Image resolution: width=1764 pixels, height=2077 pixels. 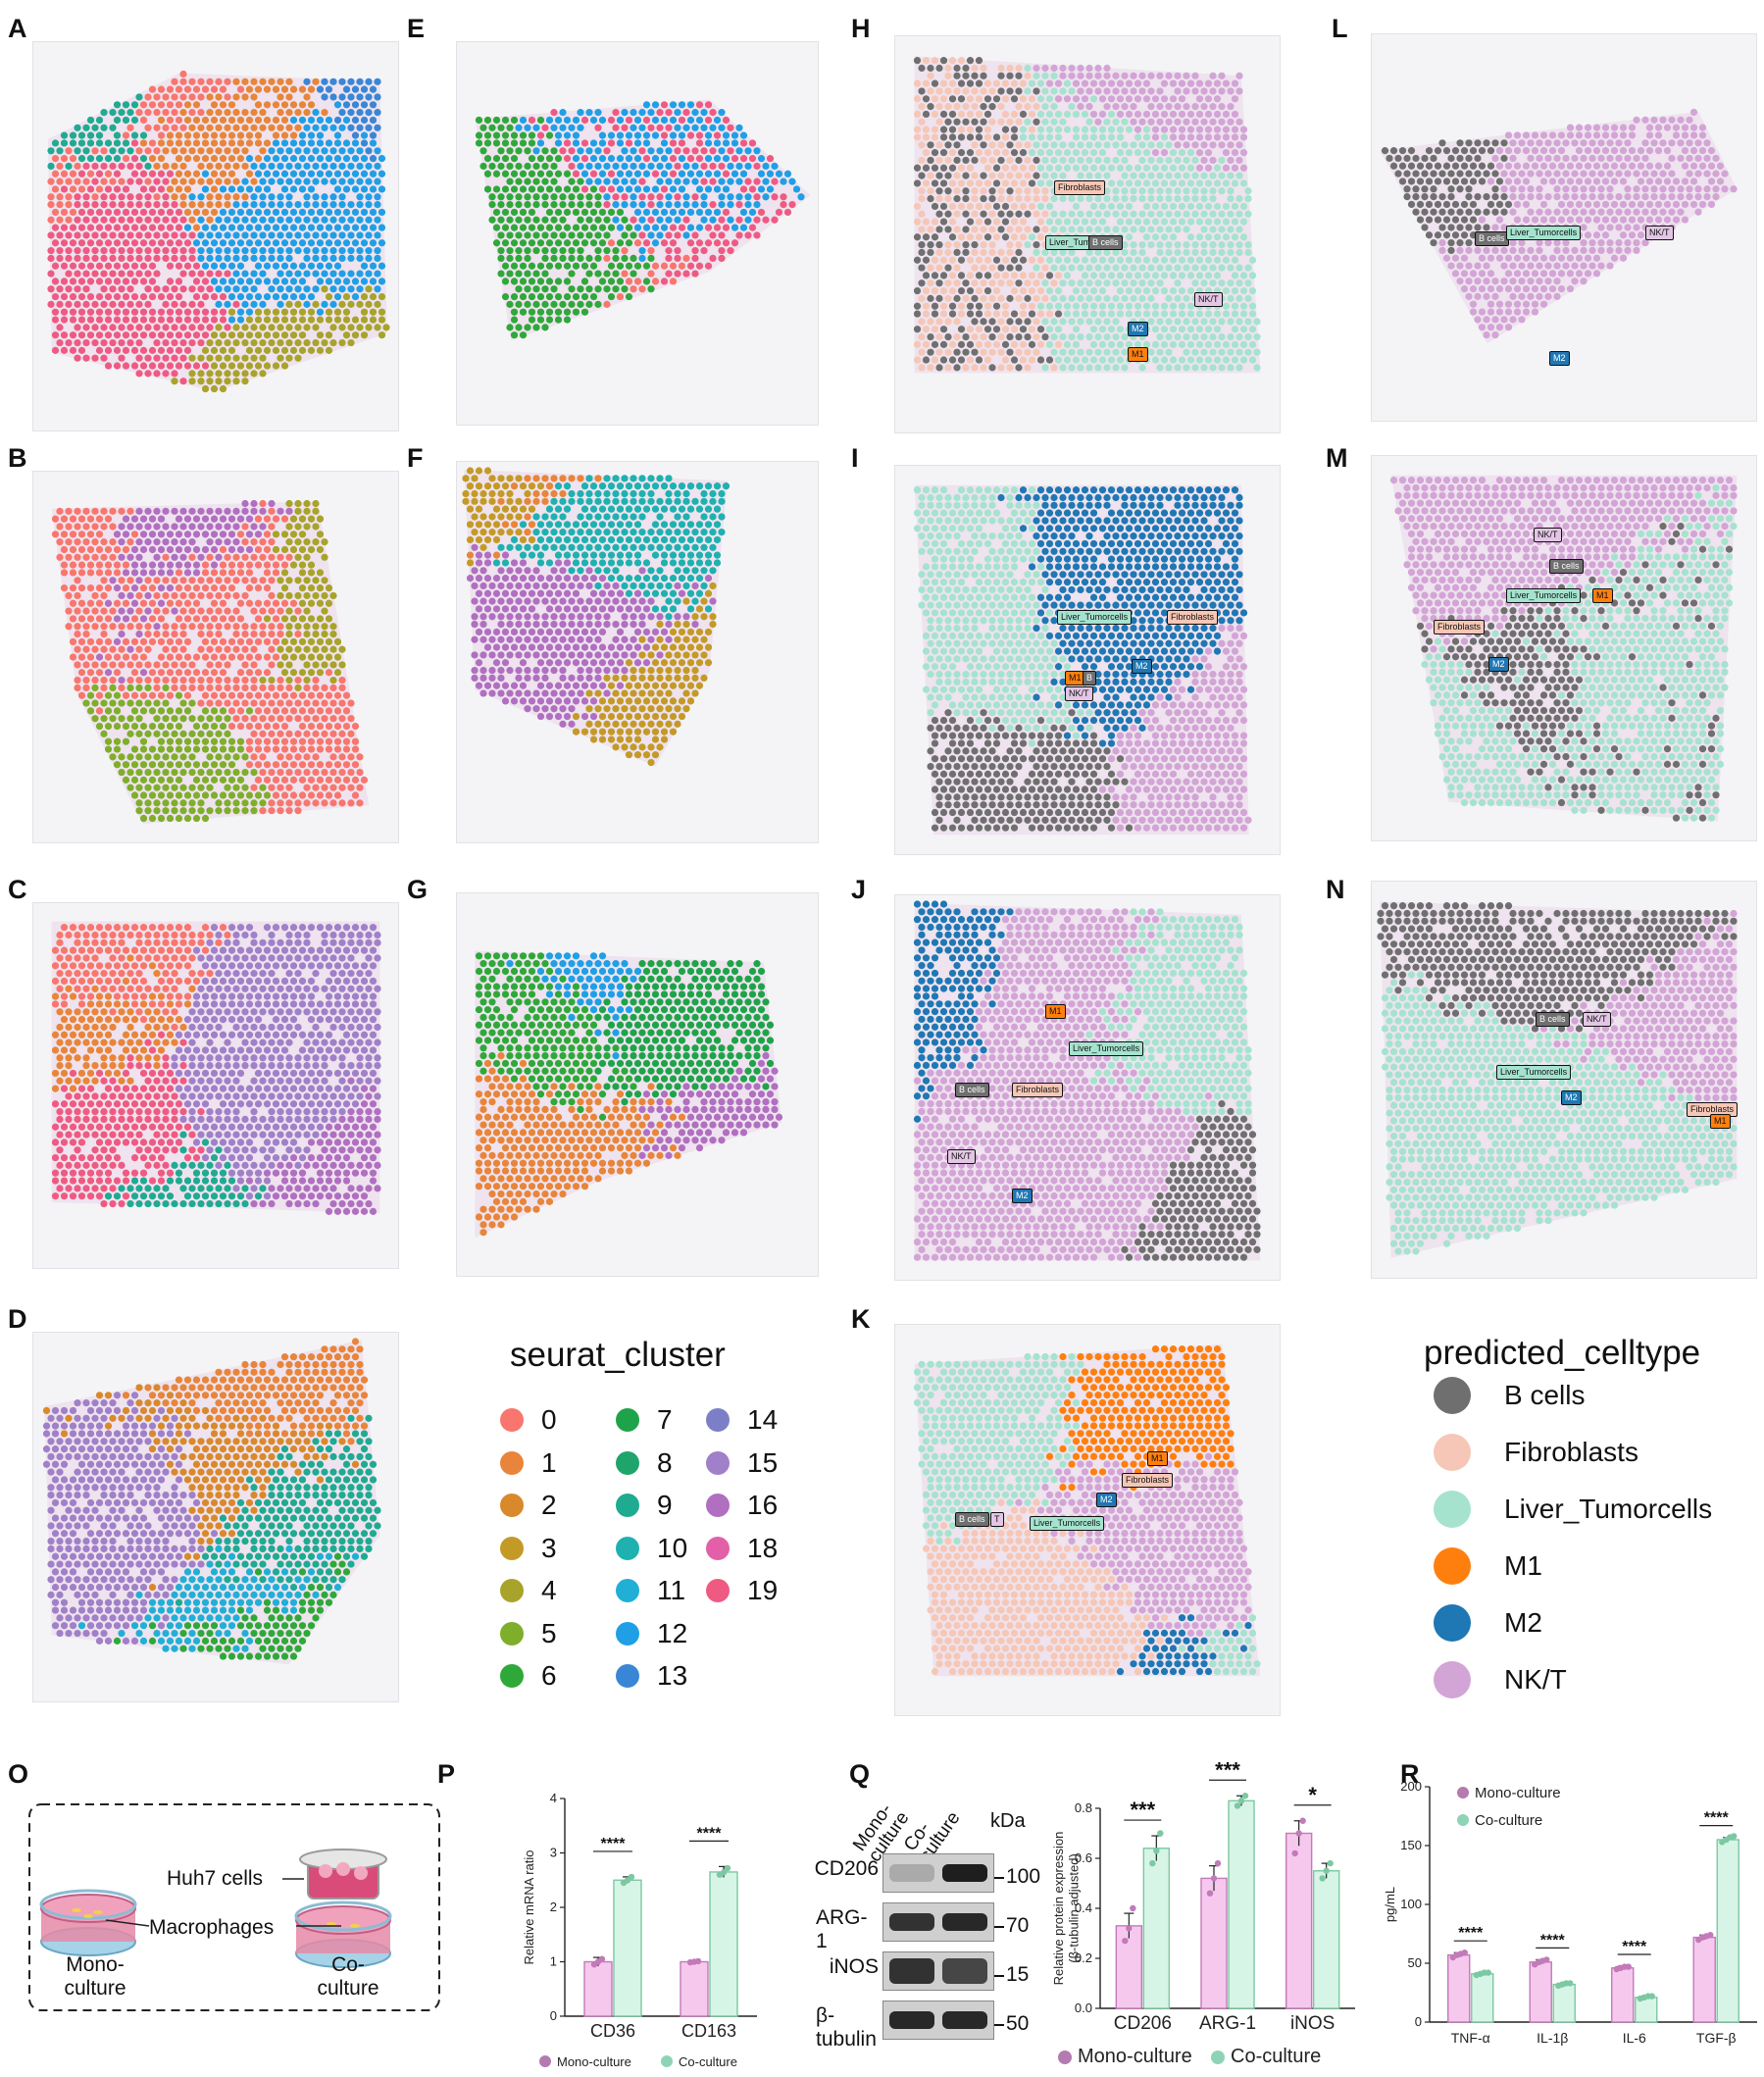 What do you see at coordinates (528, 1463) in the screenshot?
I see `seurat-legend-item: 1` at bounding box center [528, 1463].